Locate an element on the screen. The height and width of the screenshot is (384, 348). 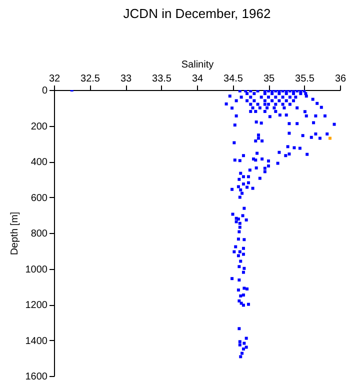
x-tick-label: 34.5 is located at coordinates (234, 79).